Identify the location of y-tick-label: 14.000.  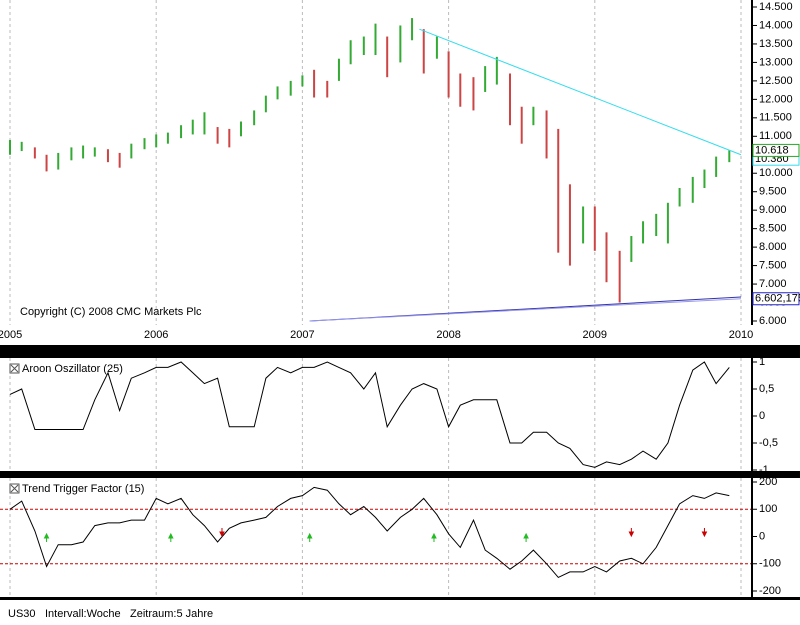
(776, 25).